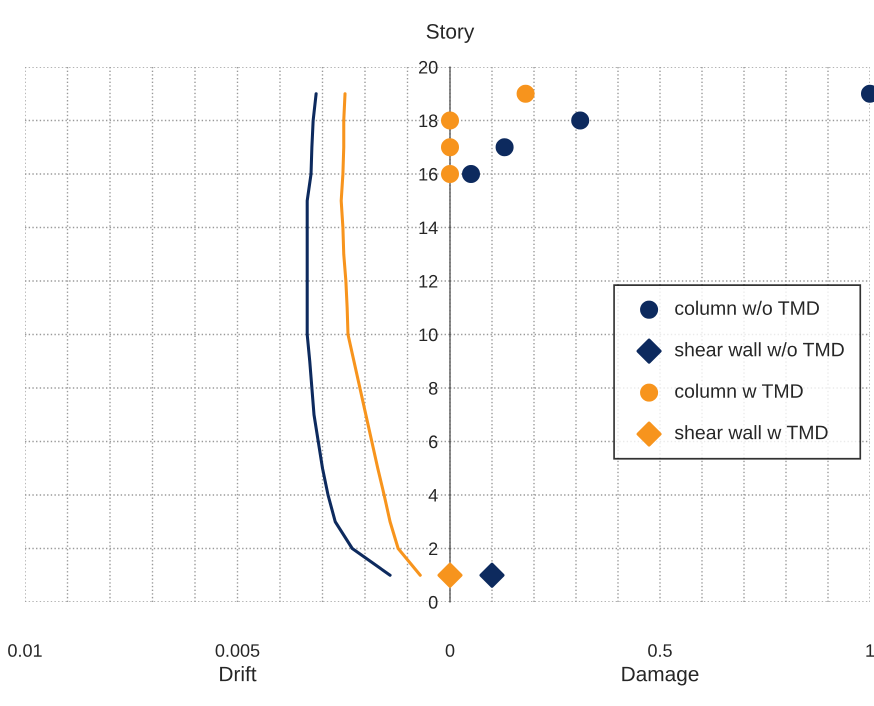 This screenshot has width=874, height=706. Describe the element at coordinates (428, 121) in the screenshot. I see `y-tick-label: 18` at that location.